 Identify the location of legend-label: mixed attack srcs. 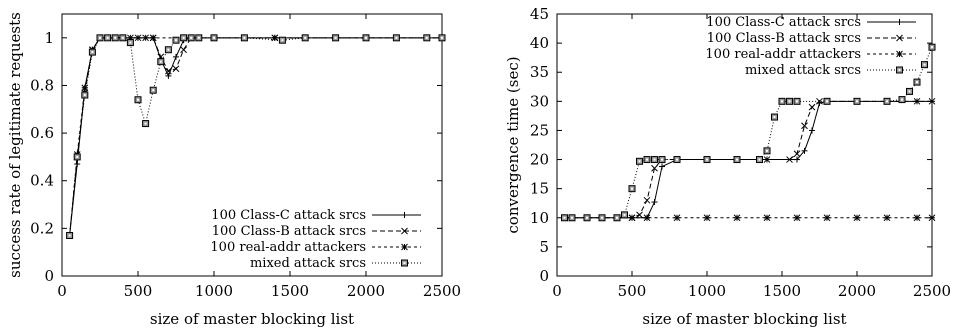
(803, 70).